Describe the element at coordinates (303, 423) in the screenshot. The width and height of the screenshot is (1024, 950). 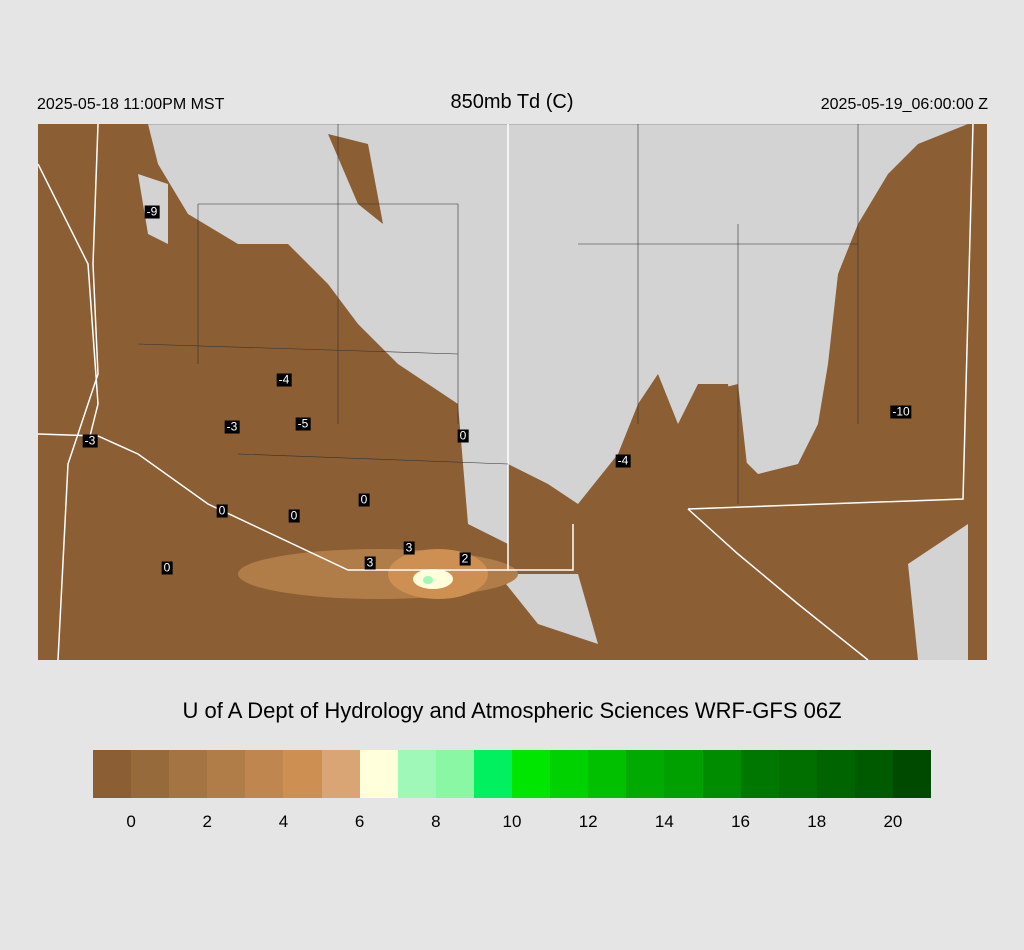
I see `station-label: -5` at that location.